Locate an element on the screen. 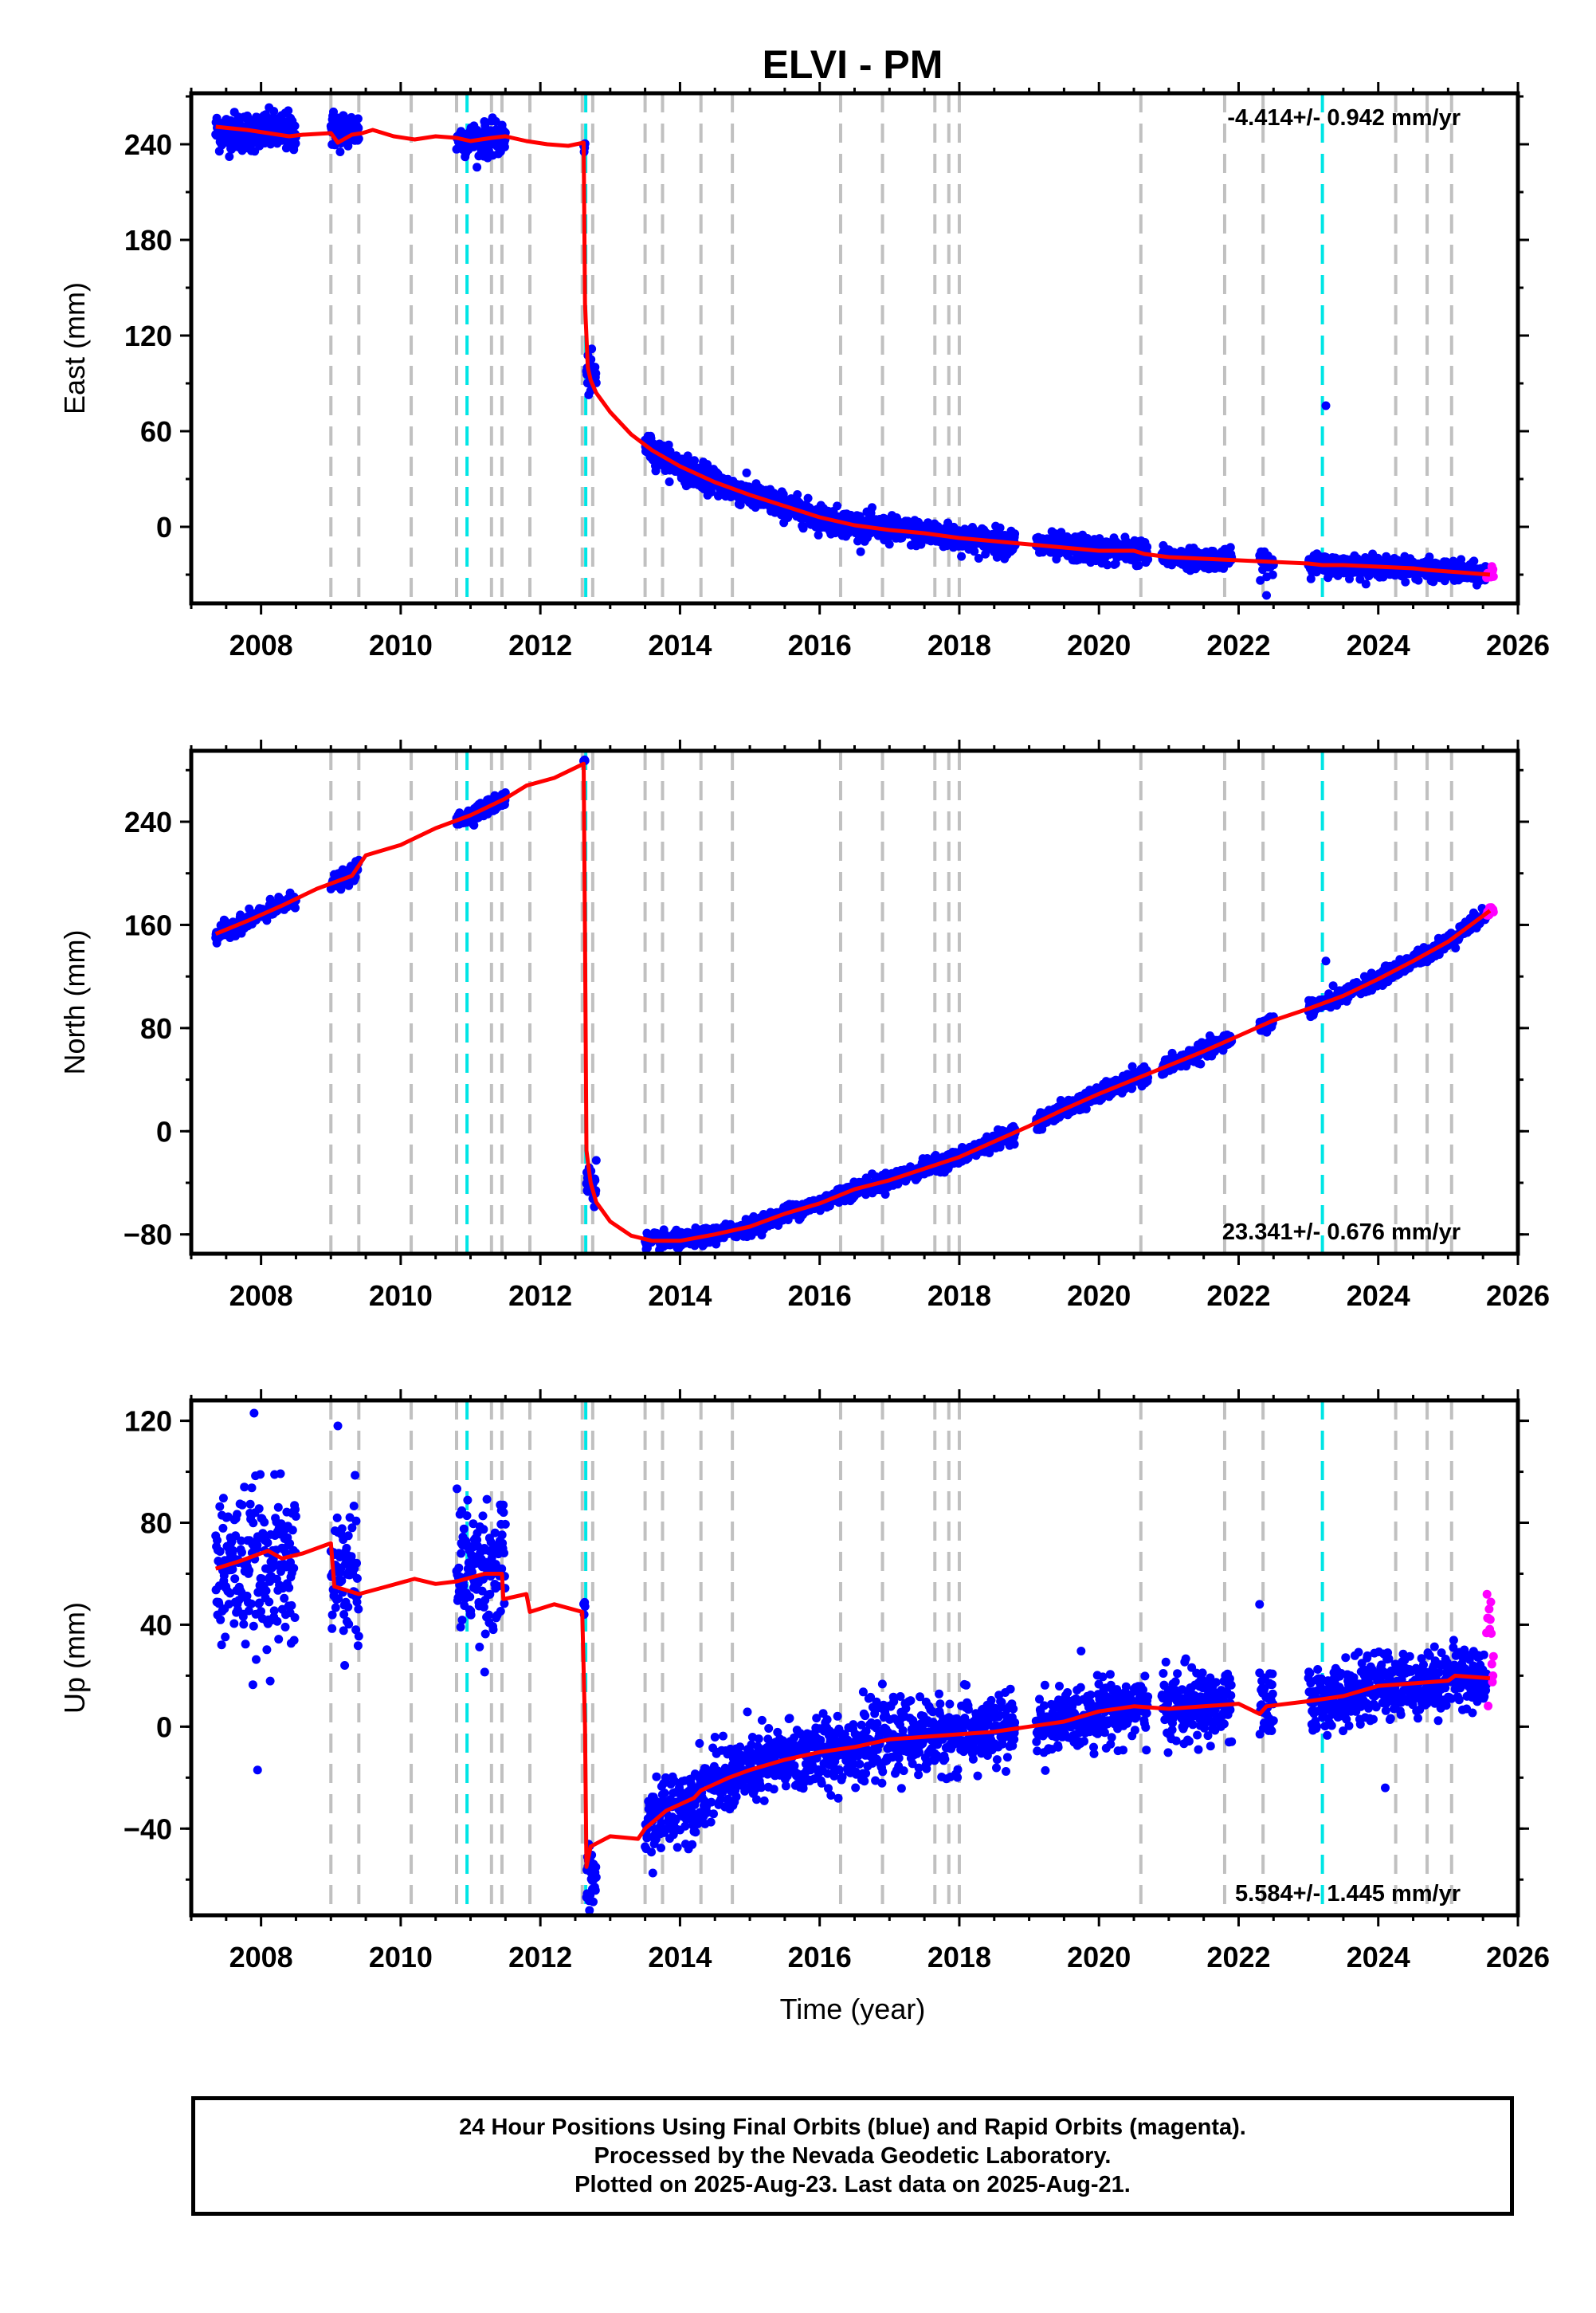 This screenshot has height=2313, width=1596. east-velocity-rate: -4.414+/- 0.942 mm/yr is located at coordinates (1344, 118).